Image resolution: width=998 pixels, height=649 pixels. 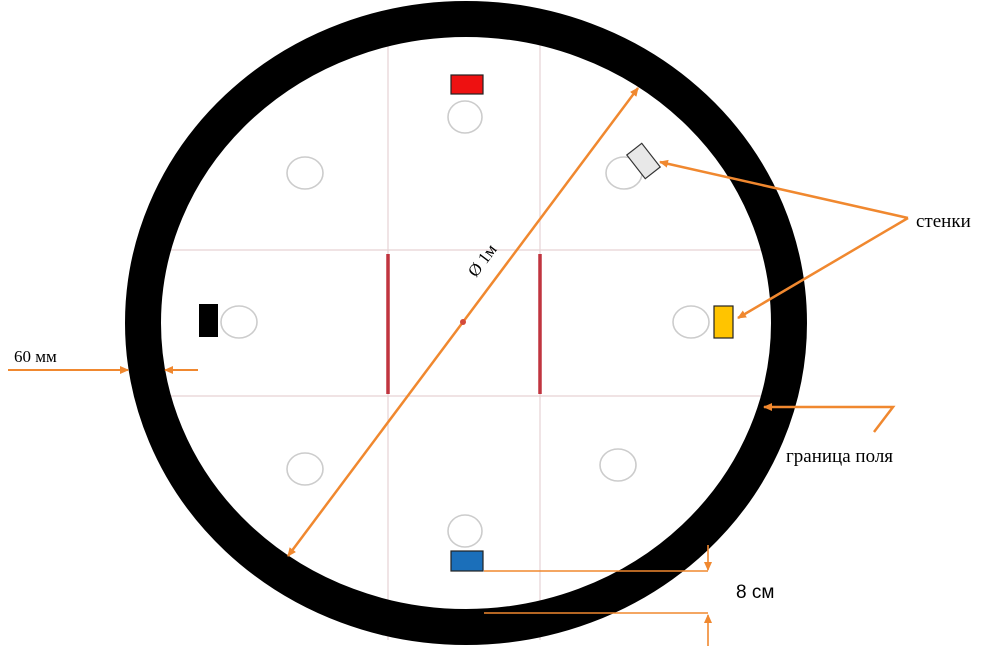 What do you see at coordinates (35, 356) in the screenshot?
I see `border-width-label: 60 мм` at bounding box center [35, 356].